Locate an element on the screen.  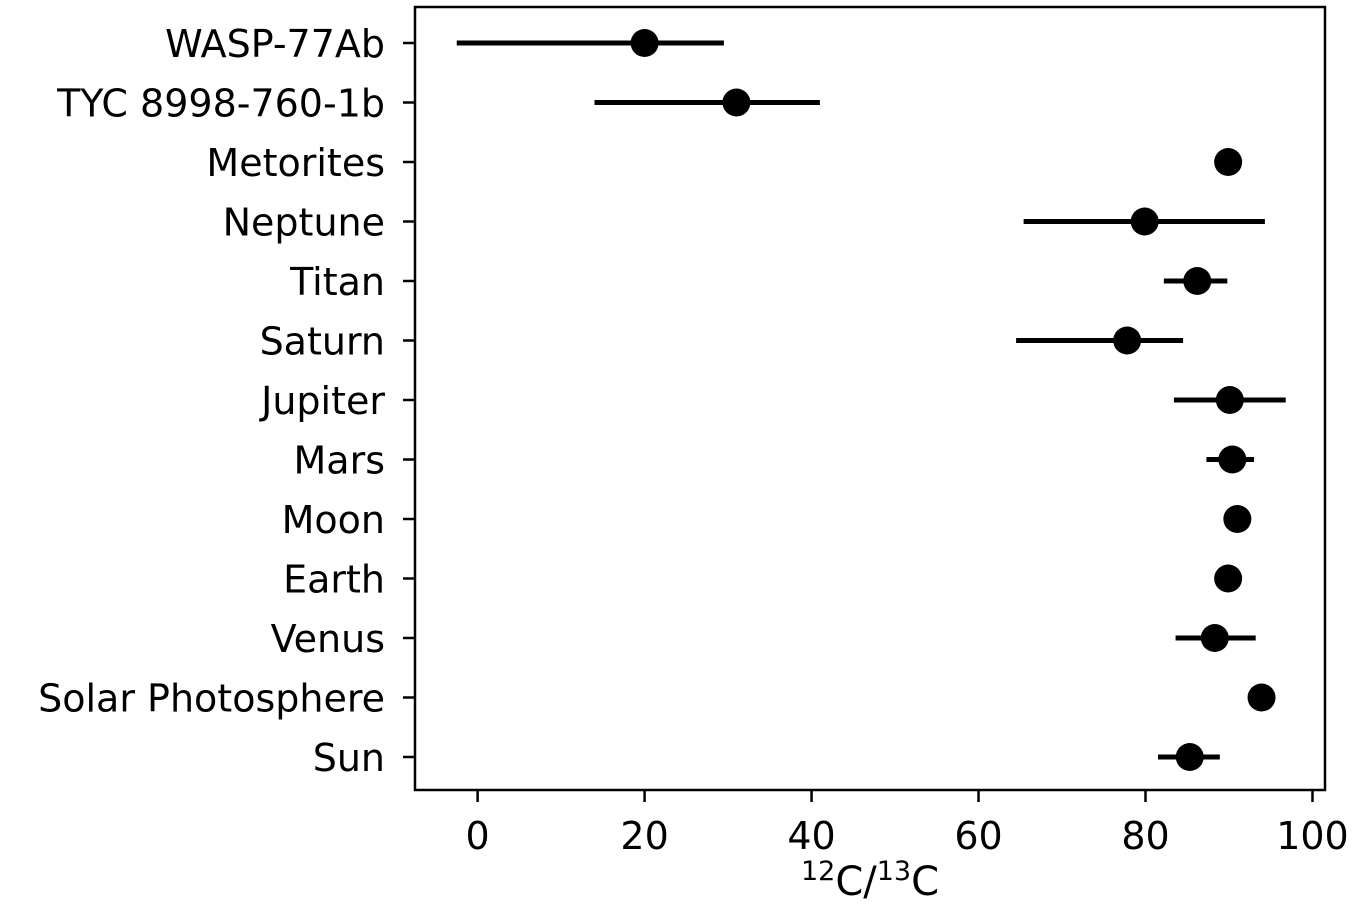
x-tick-label: 40 is located at coordinates (811, 836).